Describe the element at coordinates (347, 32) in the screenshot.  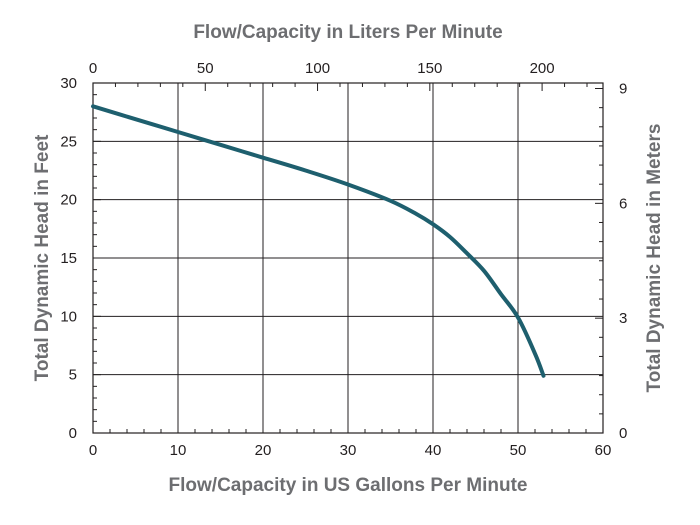
I see `x2-axis-title: Flow/Capacity in Liters Per Minute` at that location.